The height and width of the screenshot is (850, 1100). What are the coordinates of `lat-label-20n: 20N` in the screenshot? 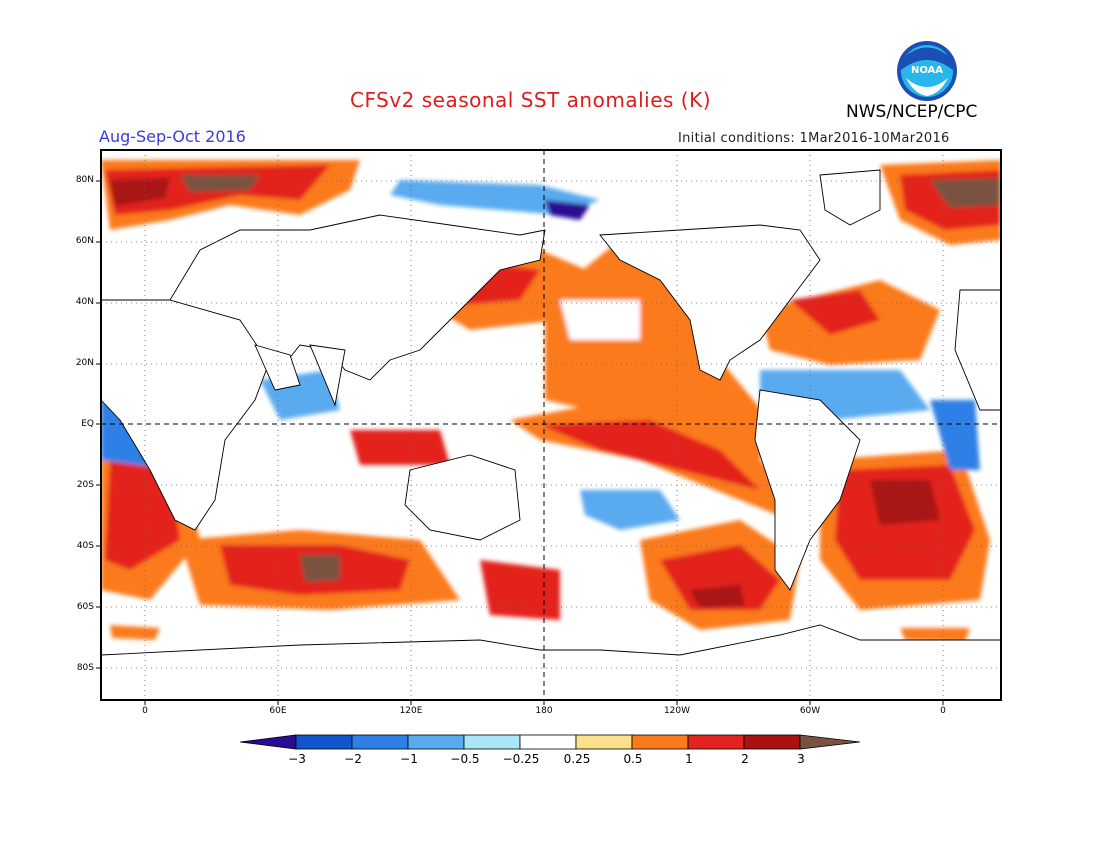 It's located at (84, 363).